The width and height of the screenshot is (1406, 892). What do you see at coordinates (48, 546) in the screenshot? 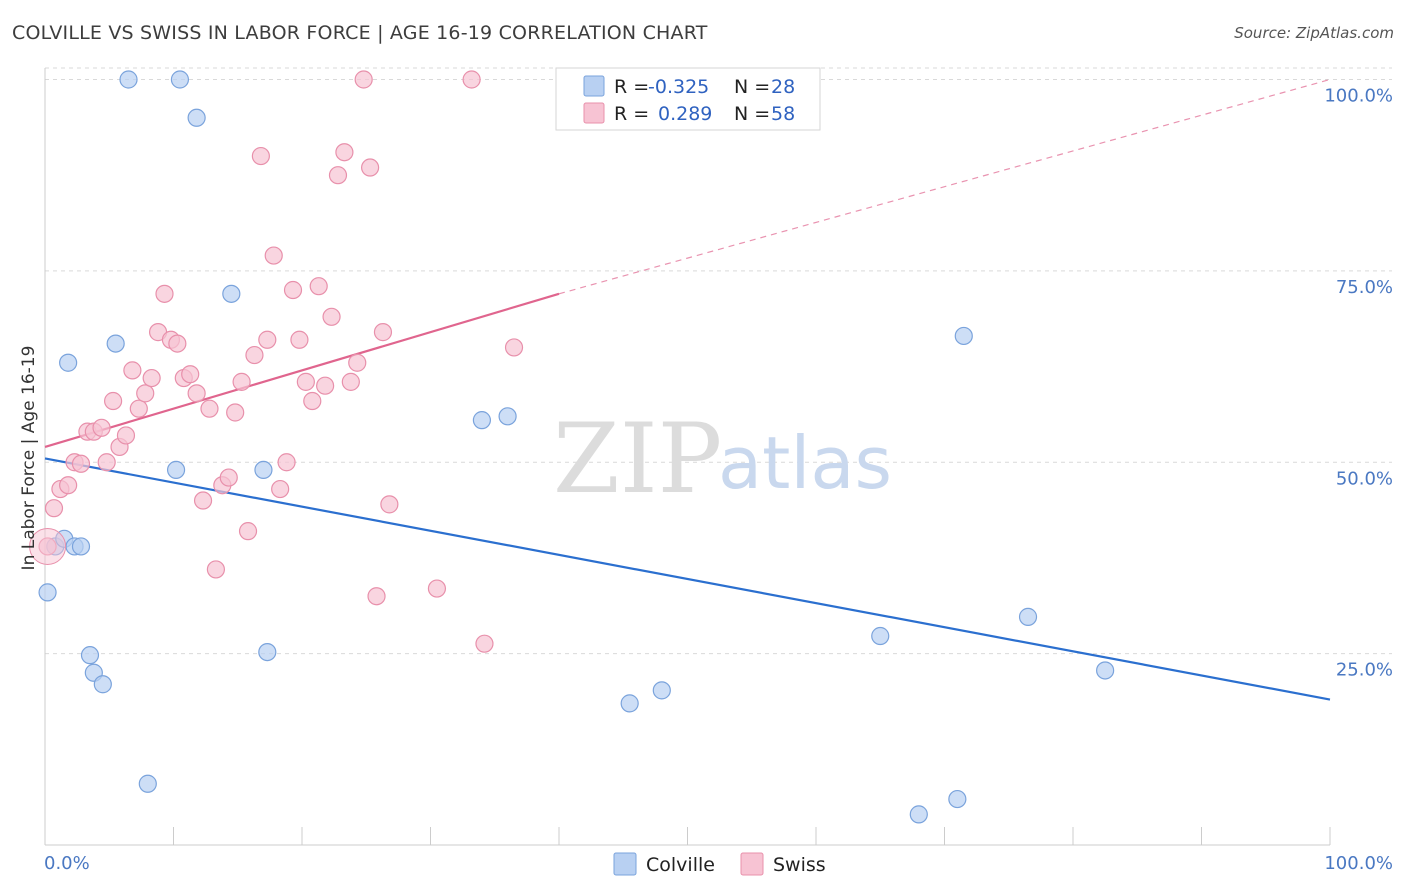
I see `point-swiss-cluster` at bounding box center [48, 546].